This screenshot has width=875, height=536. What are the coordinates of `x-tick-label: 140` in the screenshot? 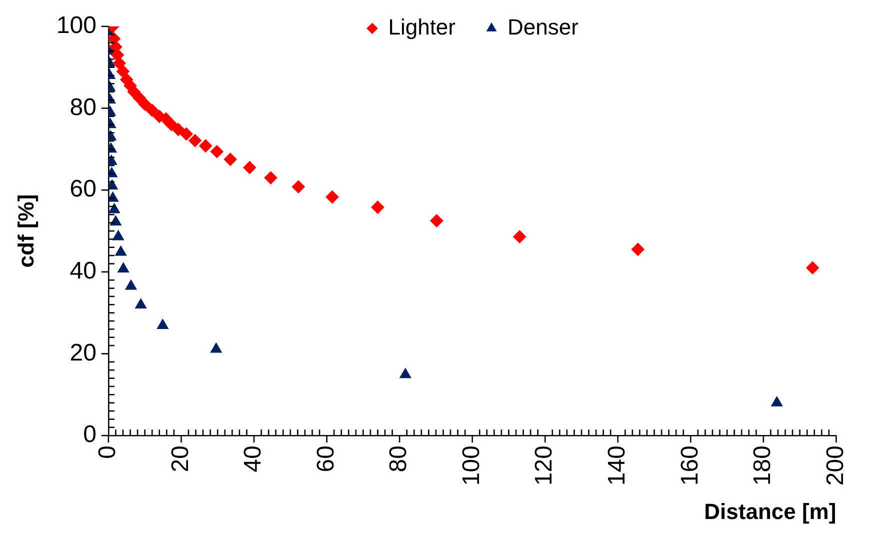 It's located at (617, 466).